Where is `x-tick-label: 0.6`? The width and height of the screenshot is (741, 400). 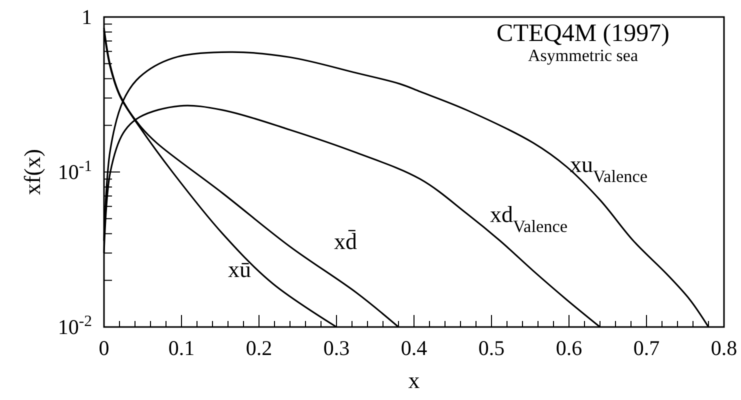 x-tick-label: 0.6 is located at coordinates (569, 348).